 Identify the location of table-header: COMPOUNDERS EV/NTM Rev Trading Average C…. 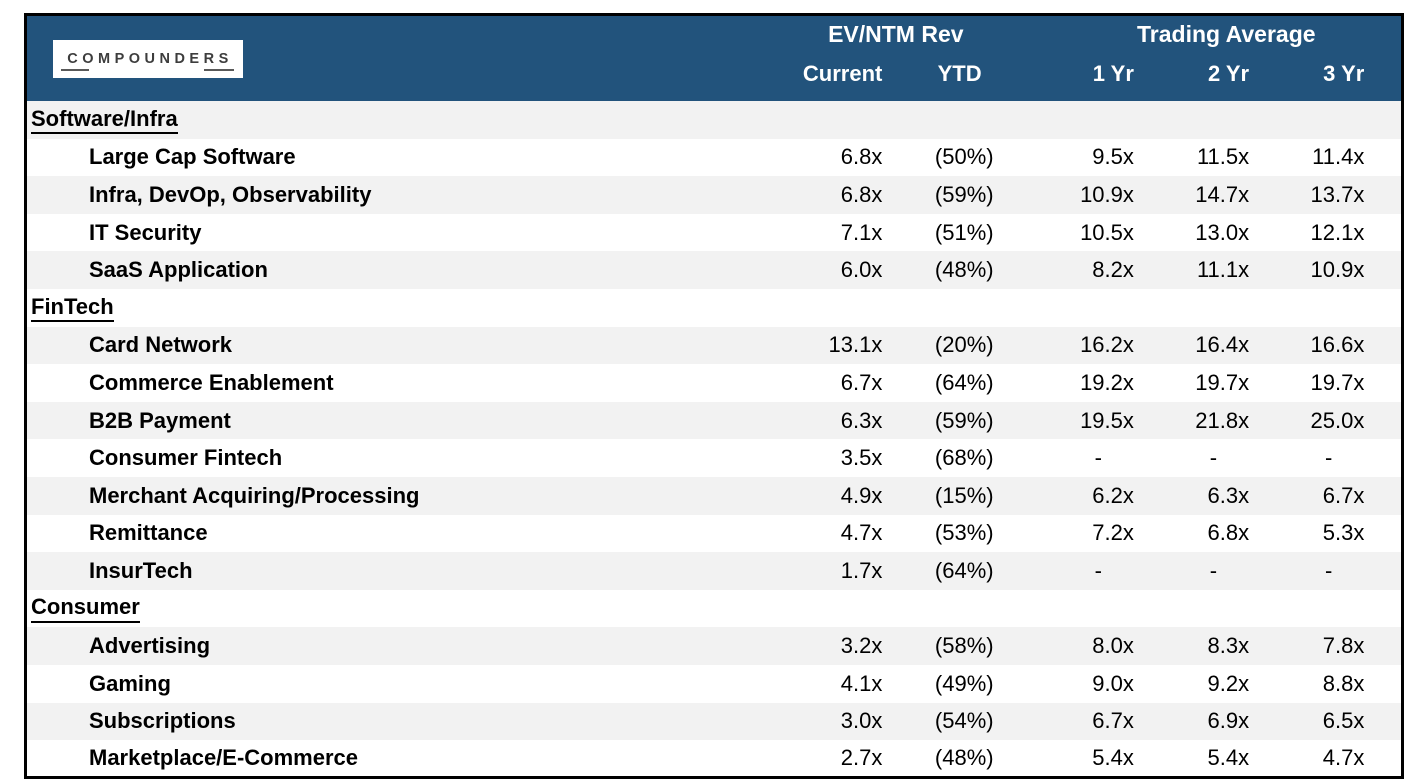
(714, 57).